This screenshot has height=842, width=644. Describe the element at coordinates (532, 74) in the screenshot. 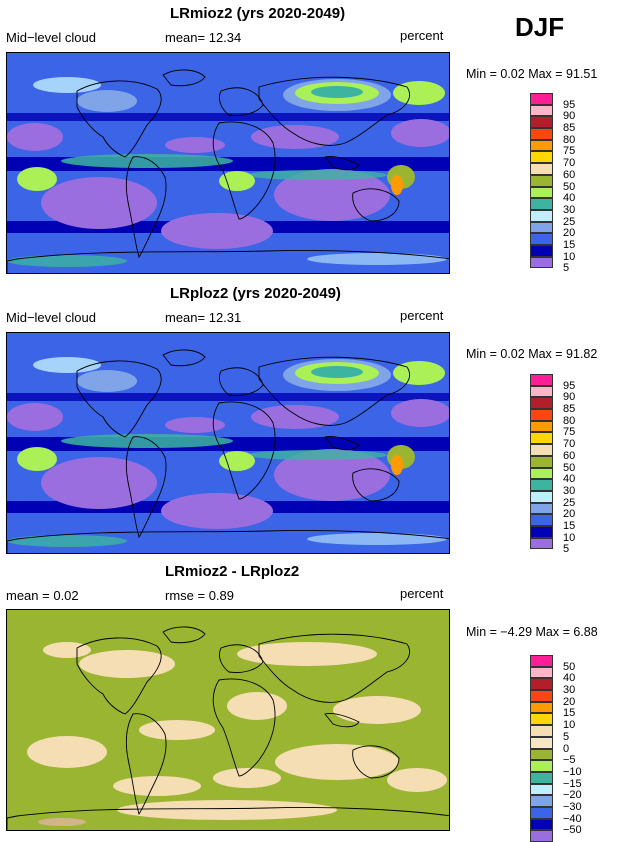

I see `panel-1-min-max: Min = 0.02 Max = 91.51` at that location.